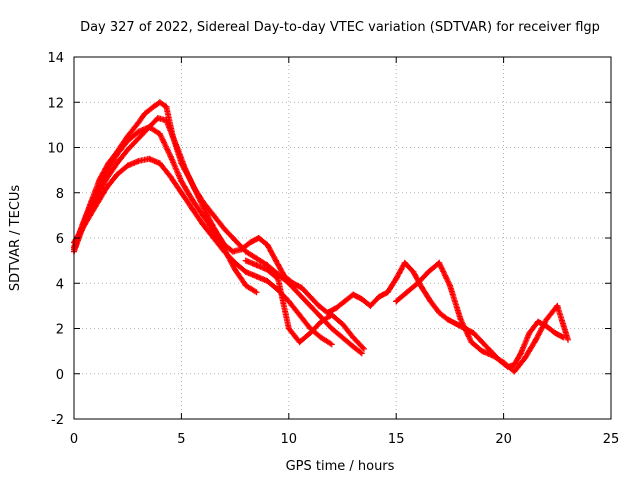 This screenshot has width=640, height=480. Describe the element at coordinates (55, 149) in the screenshot. I see `y-tick-label: 10` at that location.